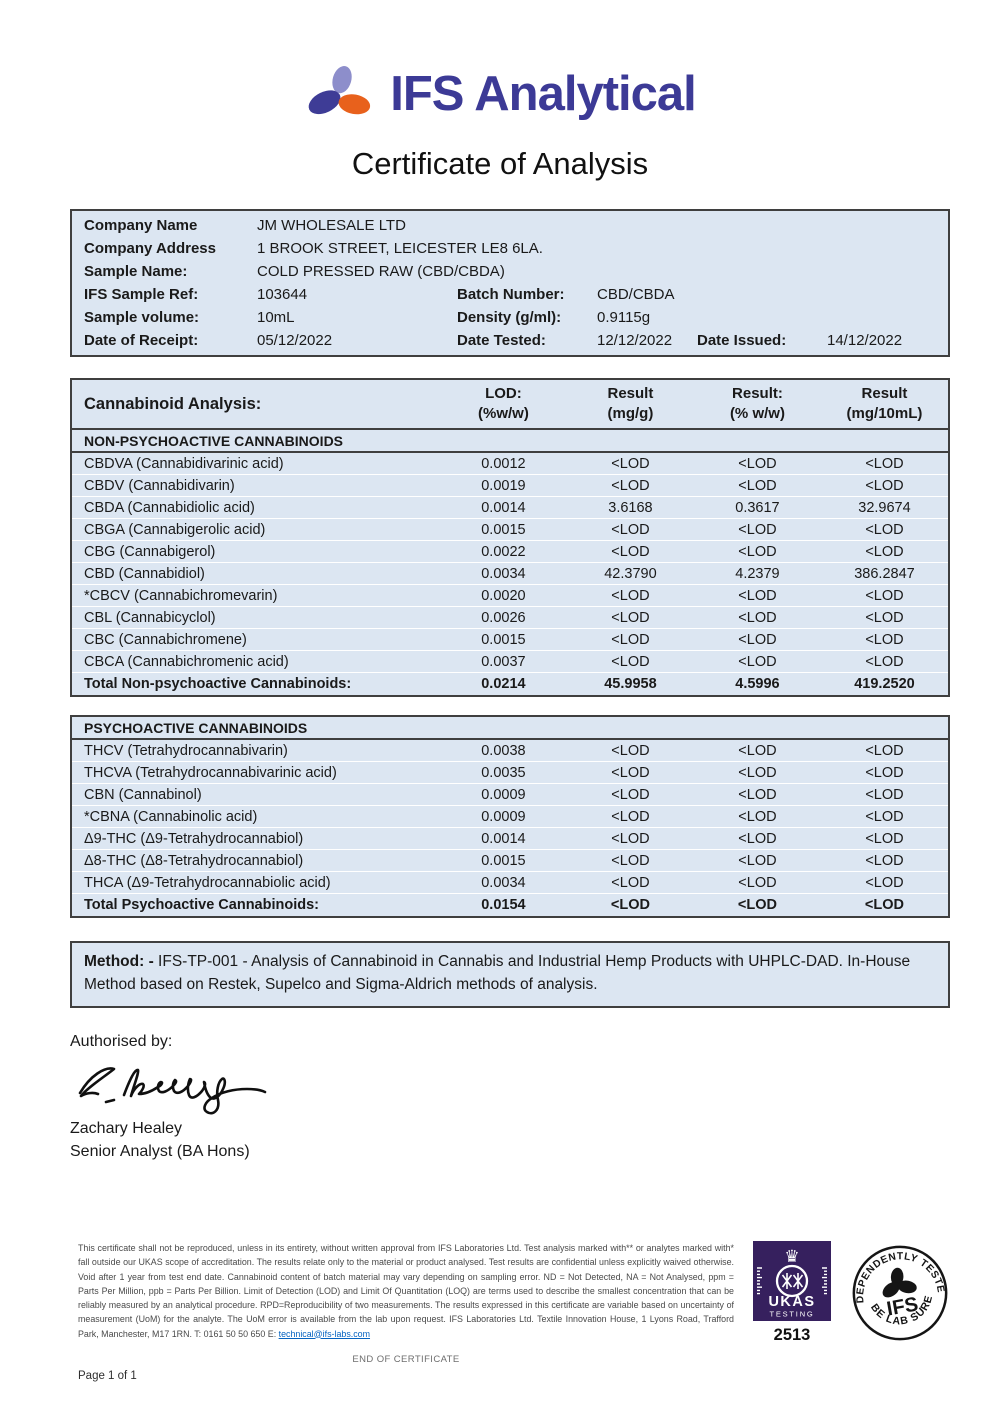 The width and height of the screenshot is (1000, 1414). What do you see at coordinates (791, 1302) in the screenshot?
I see `ukas-wordmark: UKAS` at bounding box center [791, 1302].